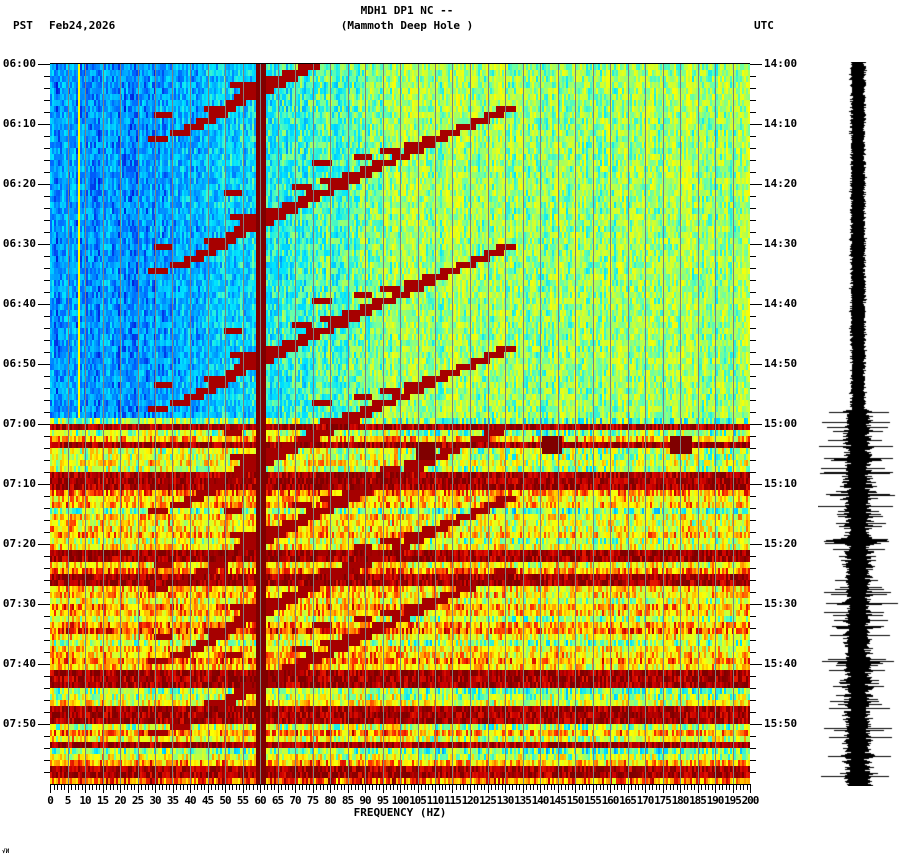  What do you see at coordinates (6, 851) in the screenshot?
I see `corner-logo-icon: √И` at bounding box center [6, 851].